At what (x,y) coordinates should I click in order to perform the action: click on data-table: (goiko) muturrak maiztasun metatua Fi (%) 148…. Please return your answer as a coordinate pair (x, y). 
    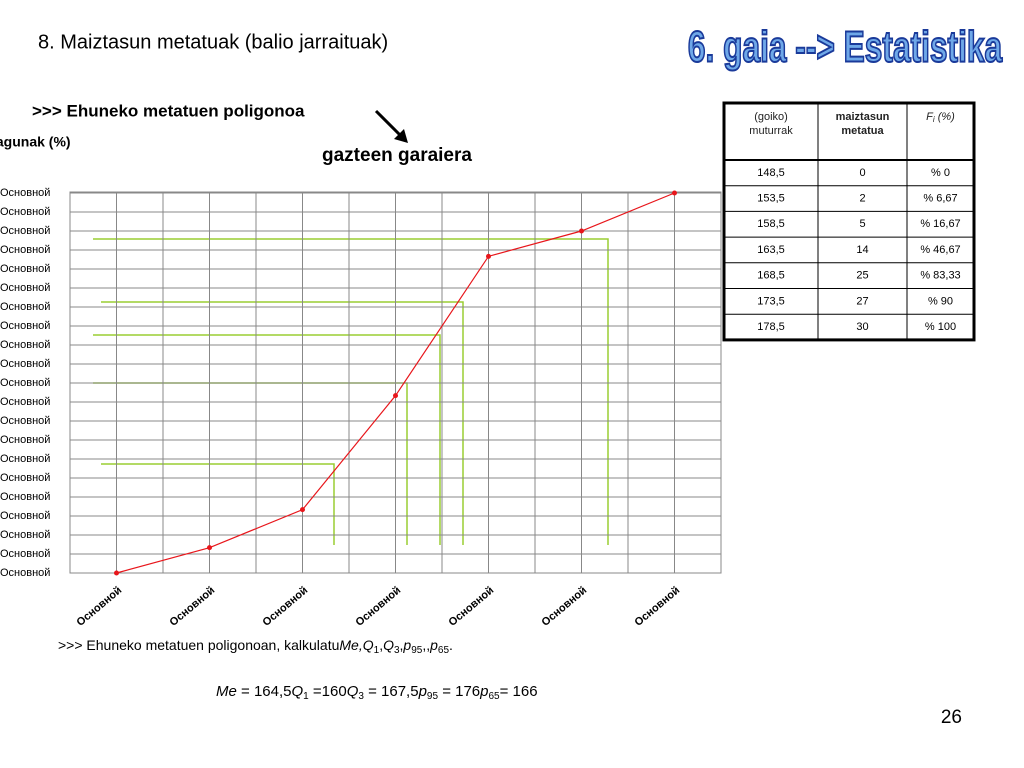
    Looking at the image, I should click on (849, 221).